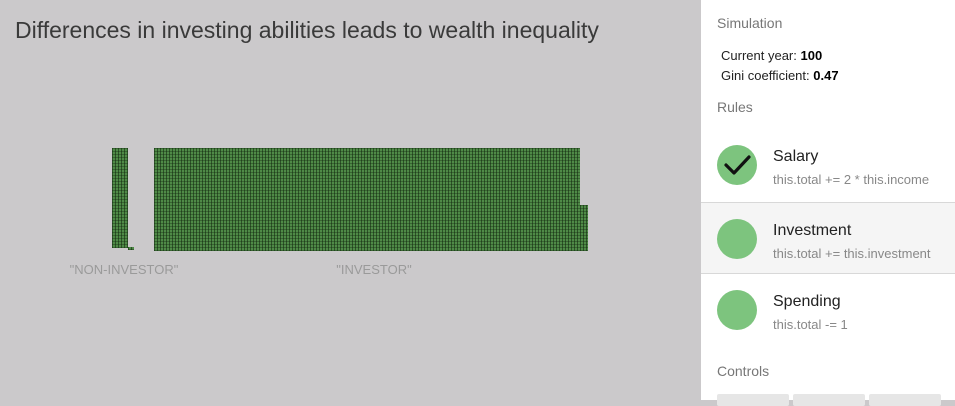 This screenshot has width=955, height=406. What do you see at coordinates (810, 324) in the screenshot?
I see `rule-code: this.total -= 1` at bounding box center [810, 324].